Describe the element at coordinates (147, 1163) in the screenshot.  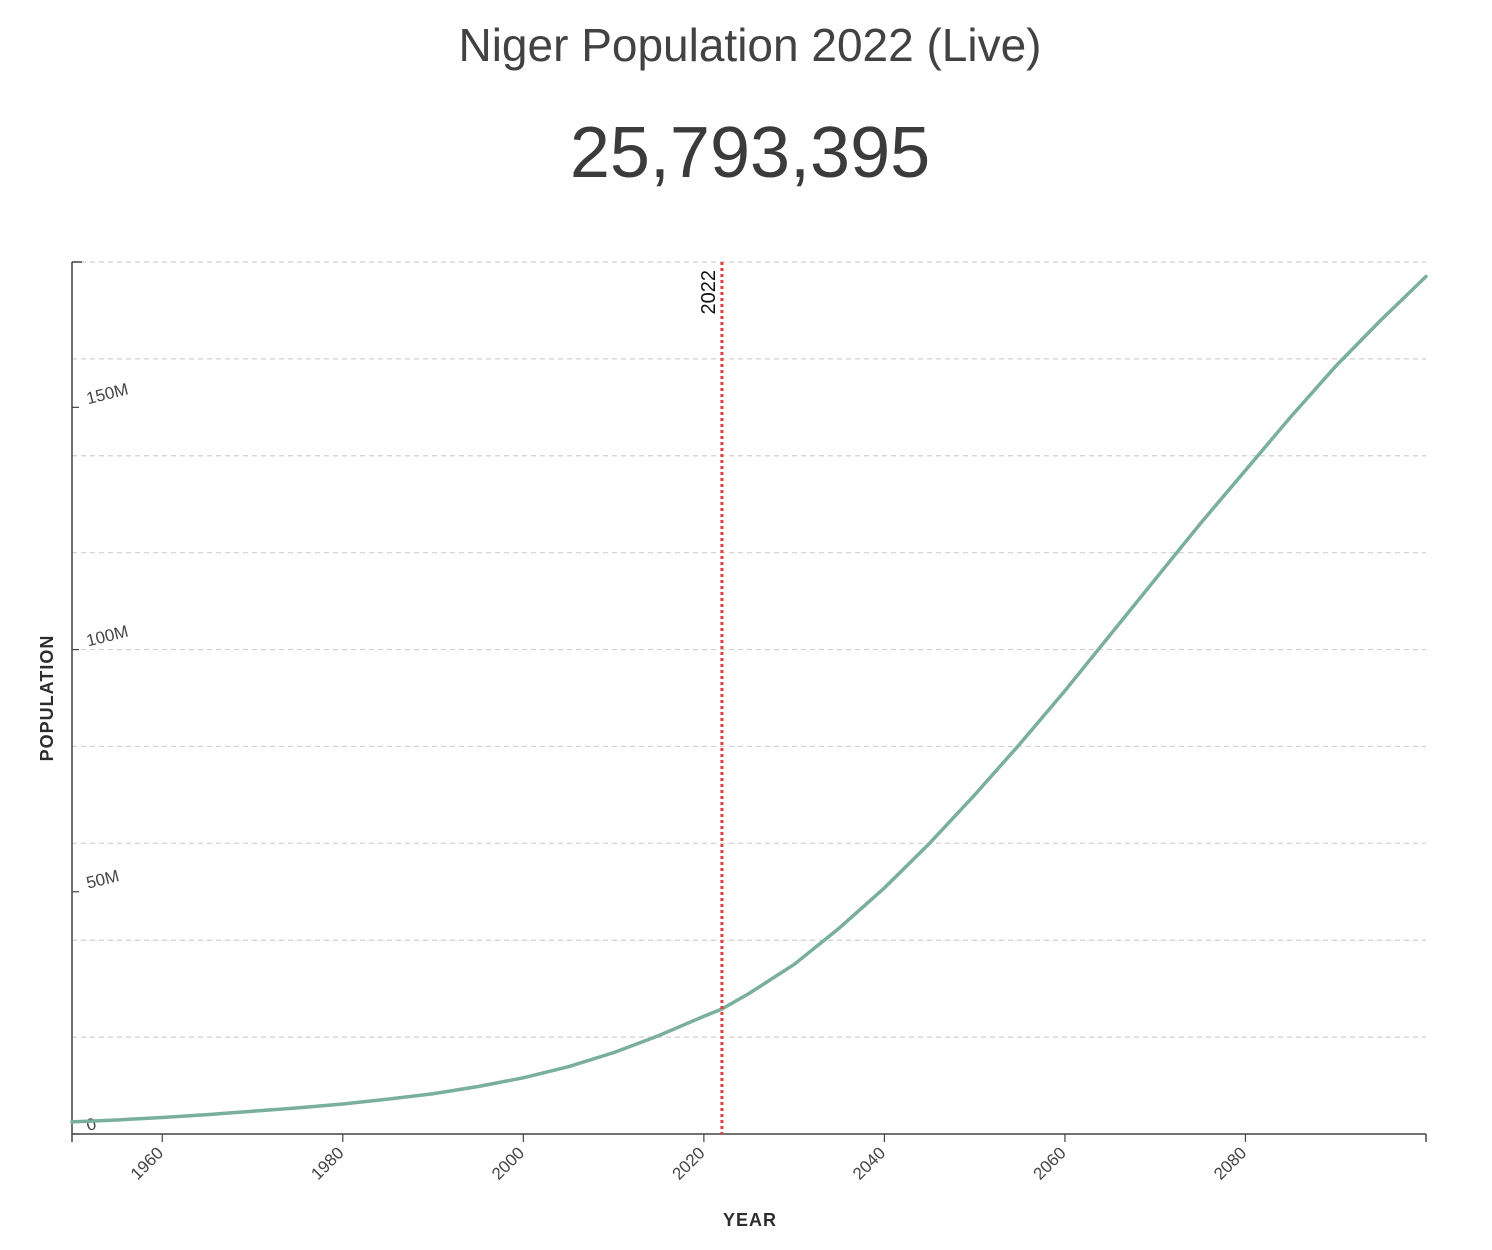
I see `x-tick-label: 1960` at that location.